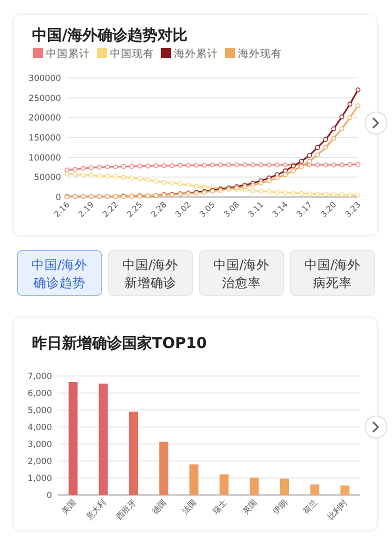 This screenshot has height=538, width=392. Describe the element at coordinates (260, 54) in the screenshot. I see `legend-label: 海外现有` at that location.